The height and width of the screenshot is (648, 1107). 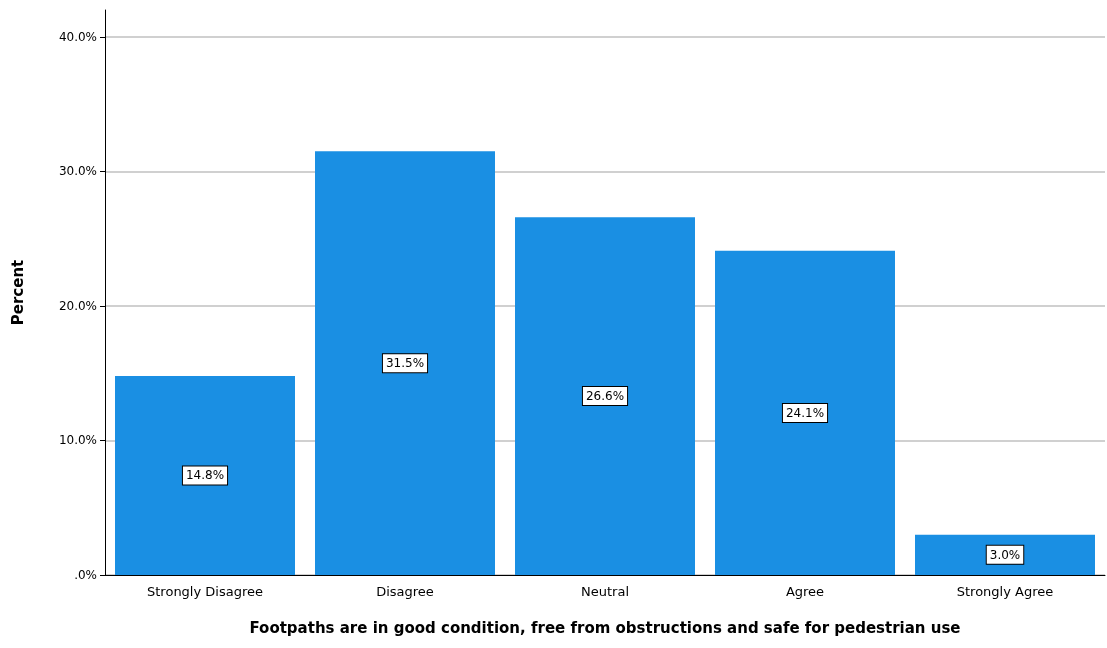 What do you see at coordinates (85, 575) in the screenshot?
I see `y-tick-label: .0%` at bounding box center [85, 575].